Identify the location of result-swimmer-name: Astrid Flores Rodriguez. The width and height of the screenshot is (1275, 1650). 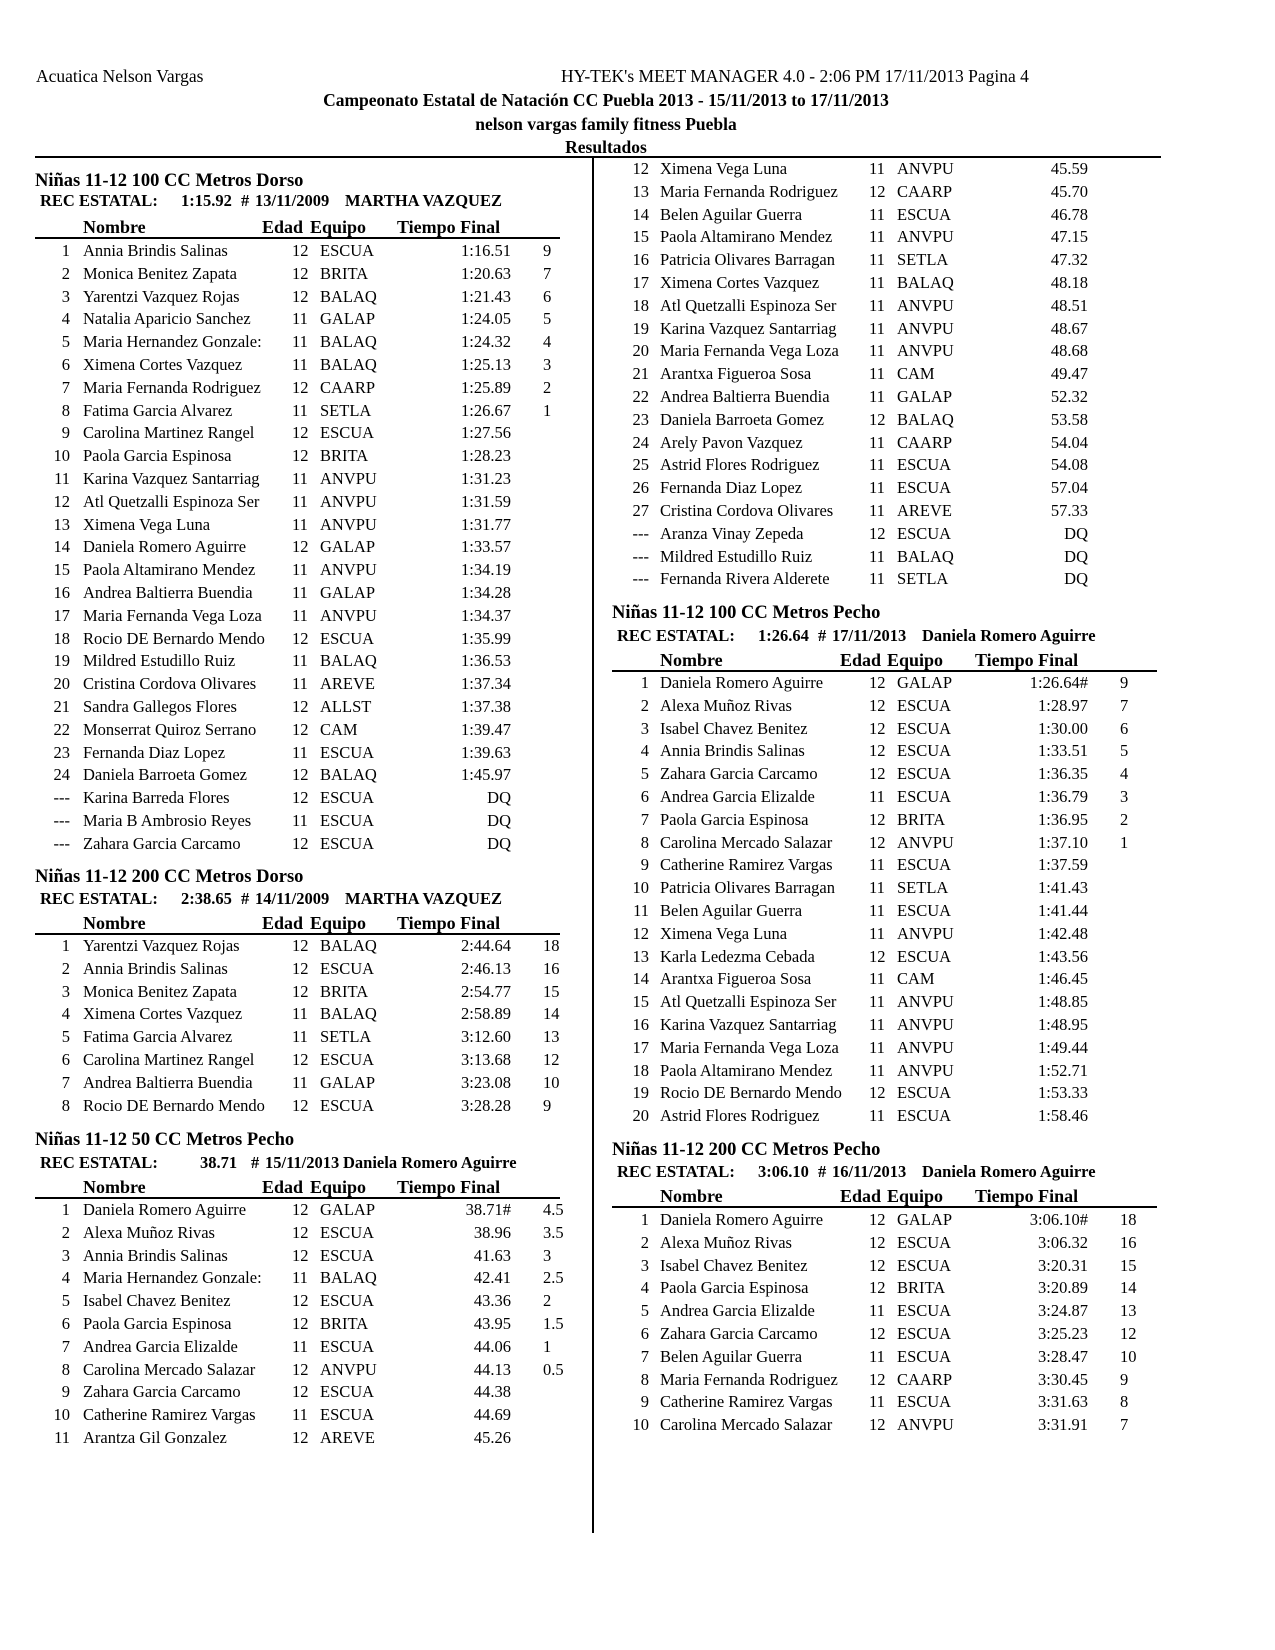
(740, 465).